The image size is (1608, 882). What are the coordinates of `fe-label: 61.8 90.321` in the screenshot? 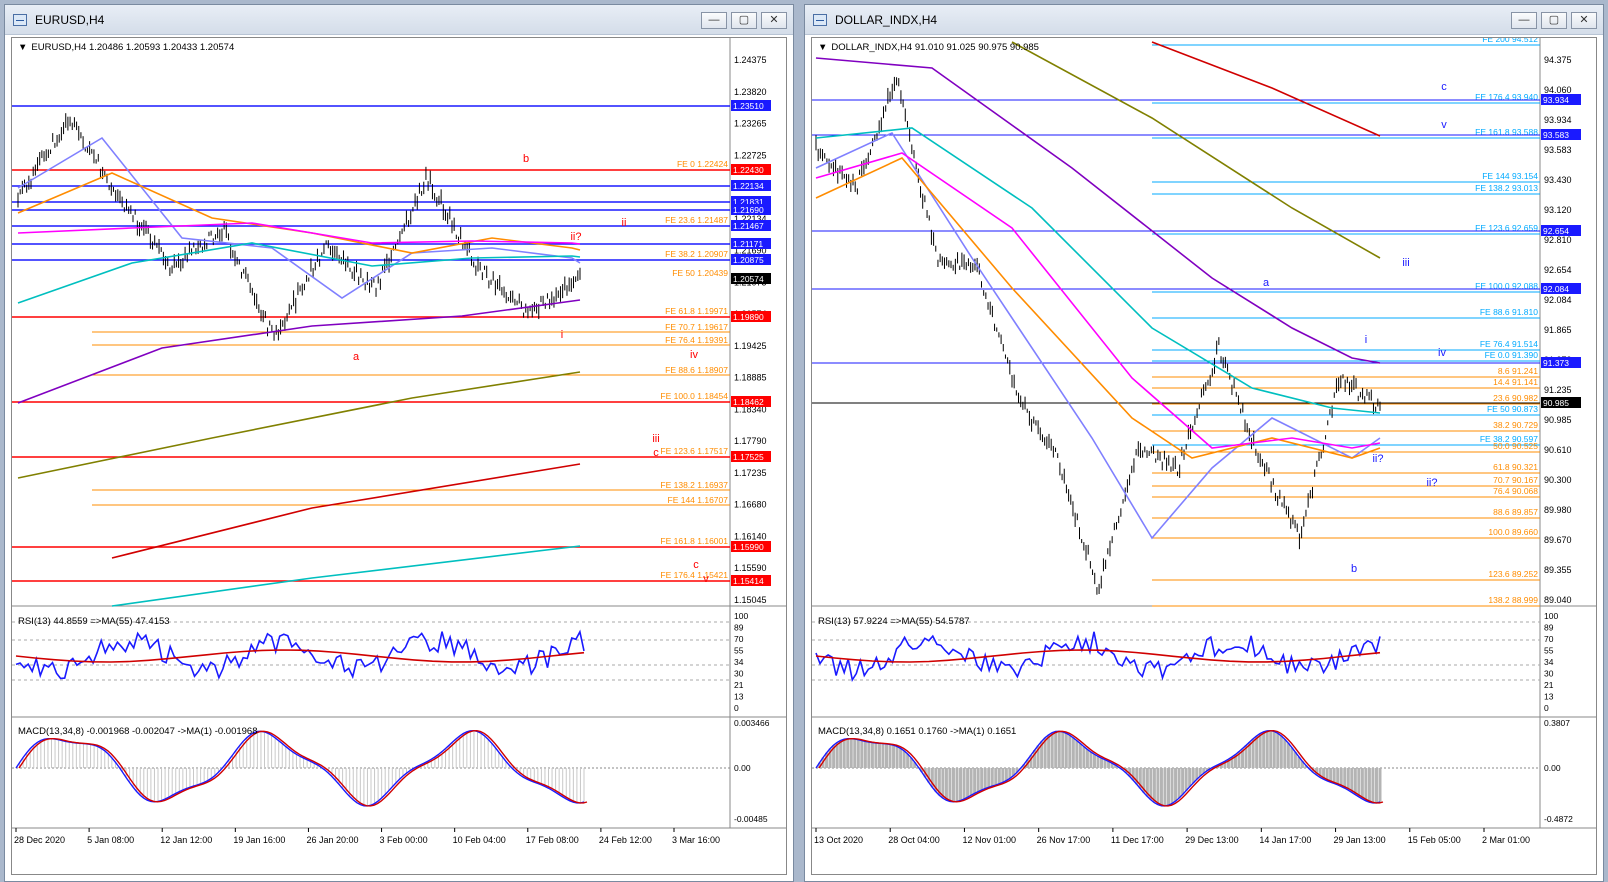 It's located at (1515, 467).